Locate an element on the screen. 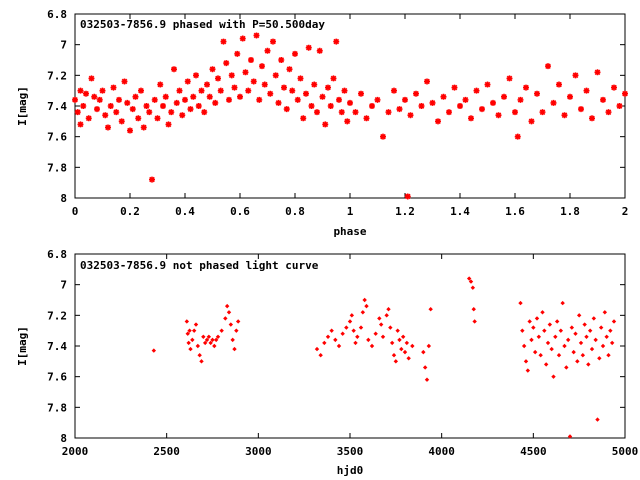  phased-ytick-label: 7 is located at coordinates (63, 45).